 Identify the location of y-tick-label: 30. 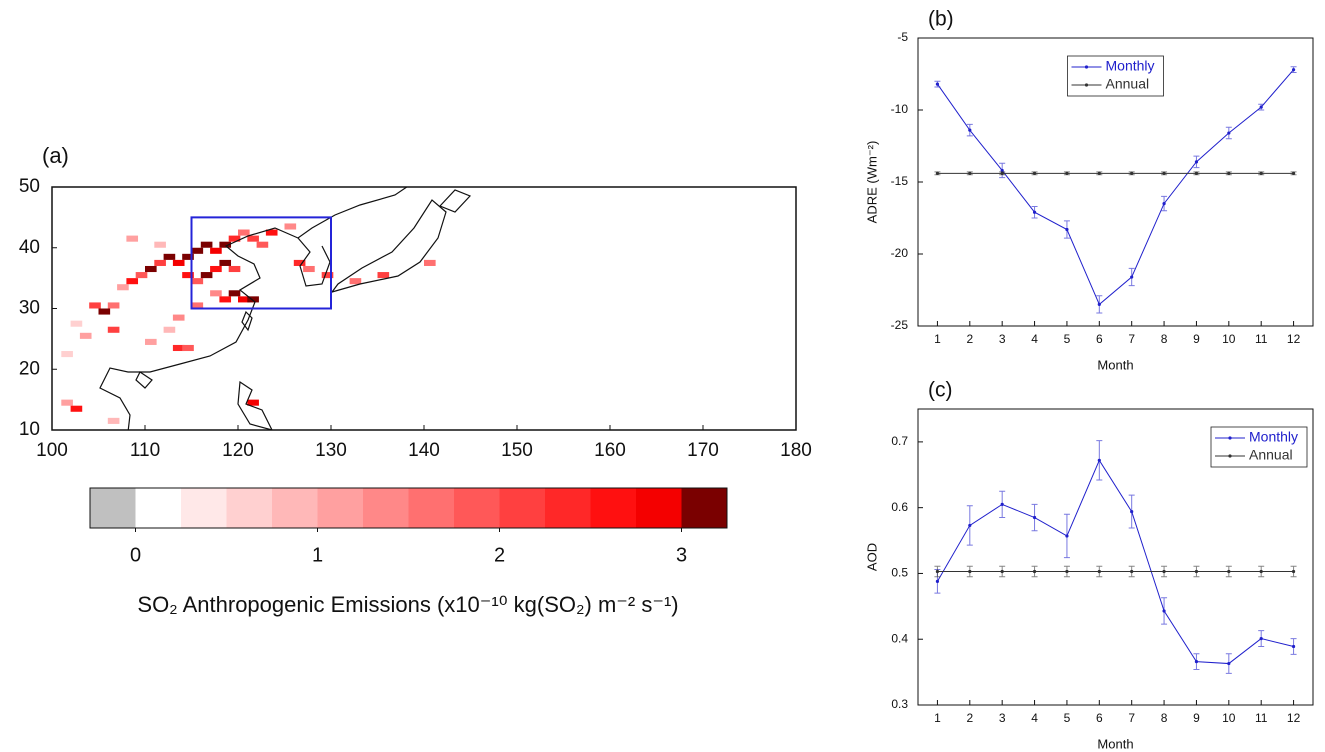
(29, 308).